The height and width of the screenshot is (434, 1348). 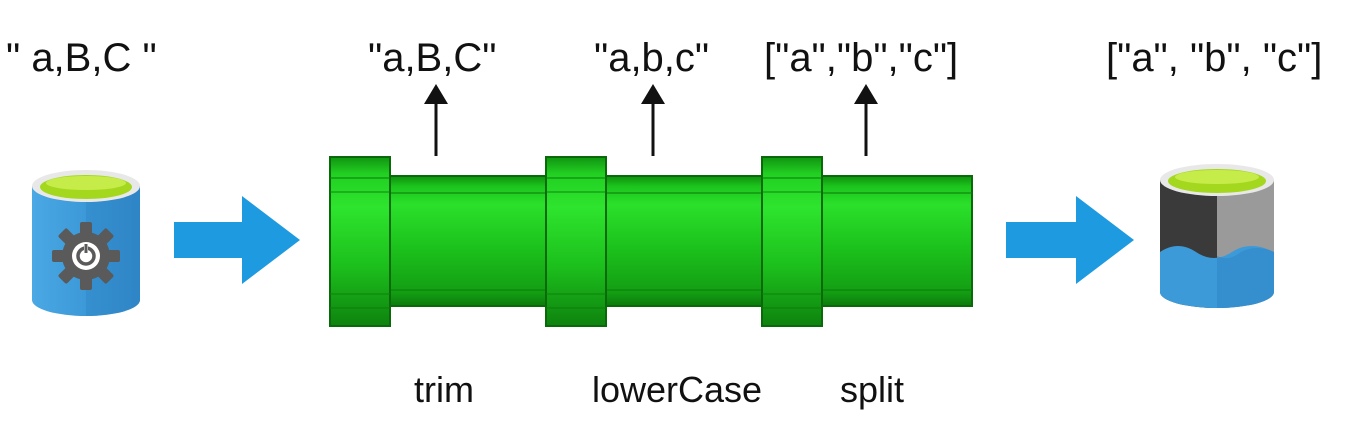 What do you see at coordinates (1214, 58) in the screenshot?
I see `output-value-label: ["a", "b", "c"]` at bounding box center [1214, 58].